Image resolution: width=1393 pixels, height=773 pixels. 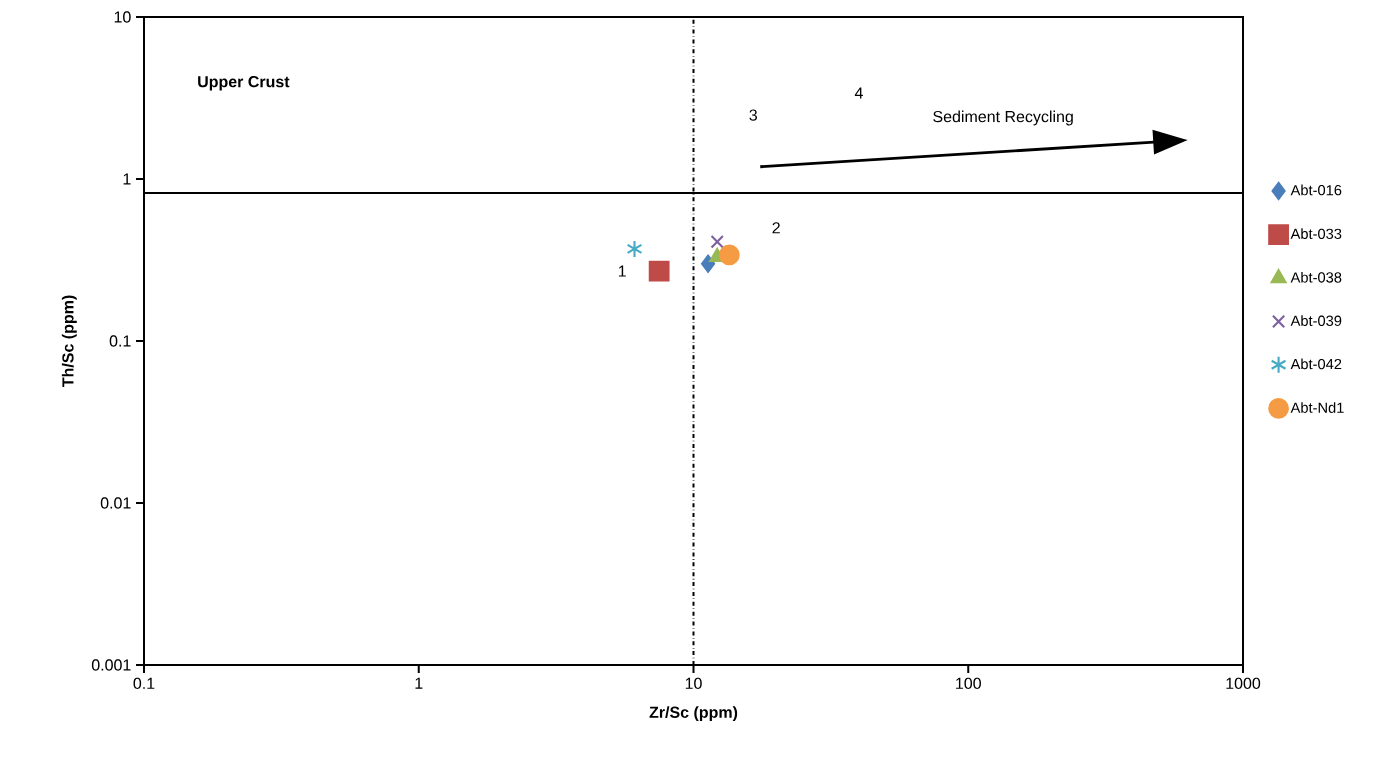 I want to click on x-axis-title: Zr/Sc (ppm), so click(x=693, y=714).